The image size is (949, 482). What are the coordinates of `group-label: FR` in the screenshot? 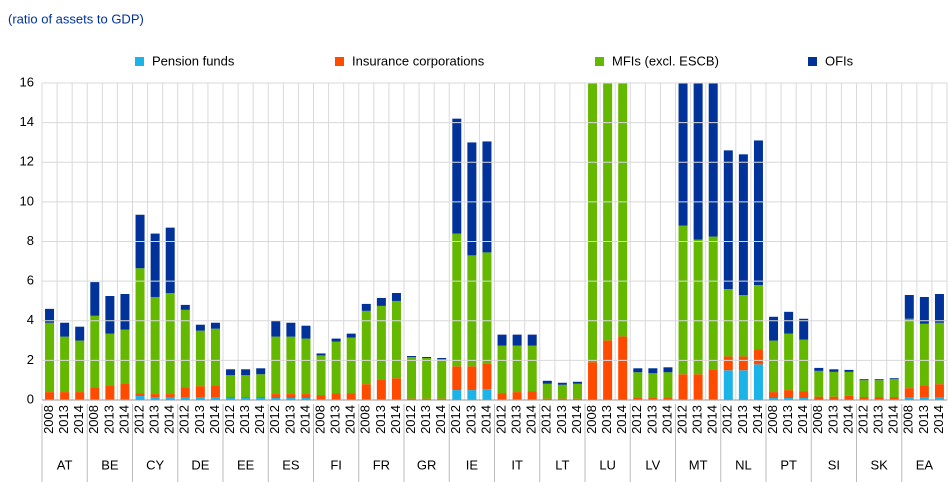 It's located at (381, 464).